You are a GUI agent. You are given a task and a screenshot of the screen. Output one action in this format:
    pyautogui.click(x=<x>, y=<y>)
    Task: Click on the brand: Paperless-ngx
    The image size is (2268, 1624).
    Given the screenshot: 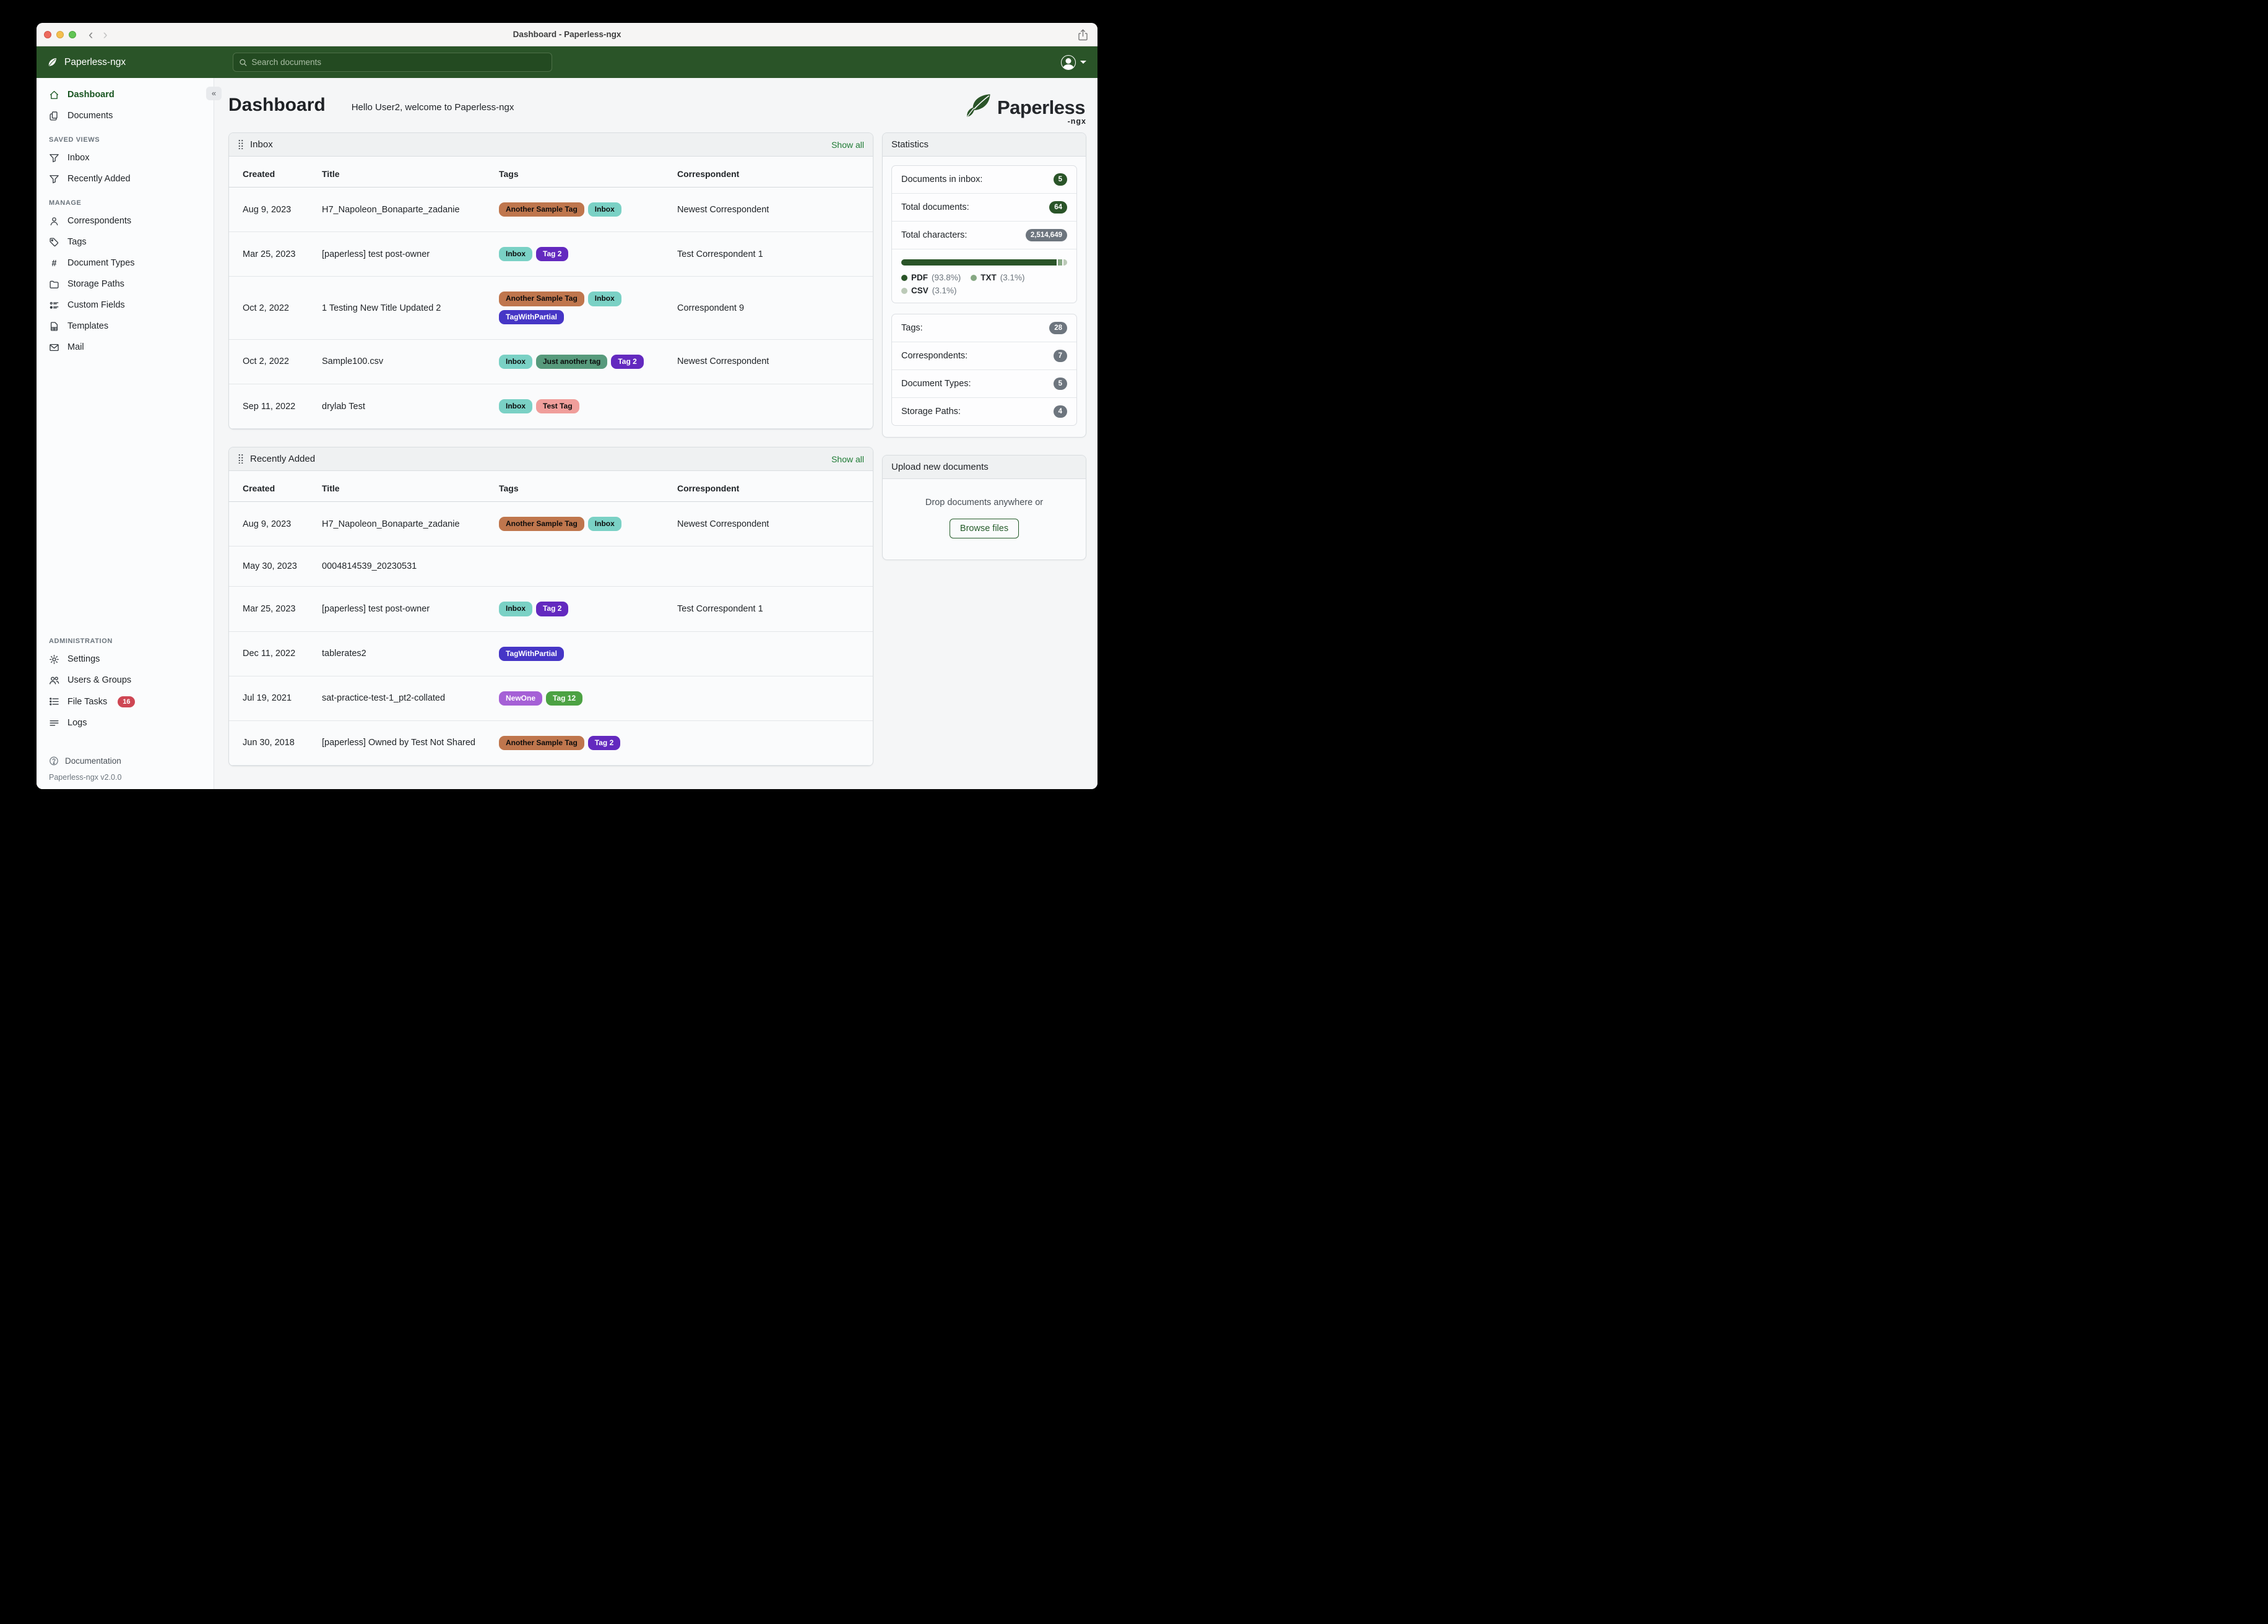 What is the action you would take?
    pyautogui.click(x=125, y=62)
    